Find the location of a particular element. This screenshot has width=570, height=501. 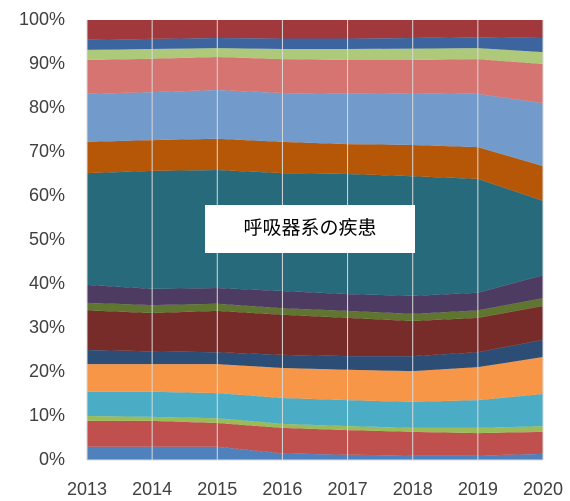

x-tick-label: 2015 is located at coordinates (217, 489).